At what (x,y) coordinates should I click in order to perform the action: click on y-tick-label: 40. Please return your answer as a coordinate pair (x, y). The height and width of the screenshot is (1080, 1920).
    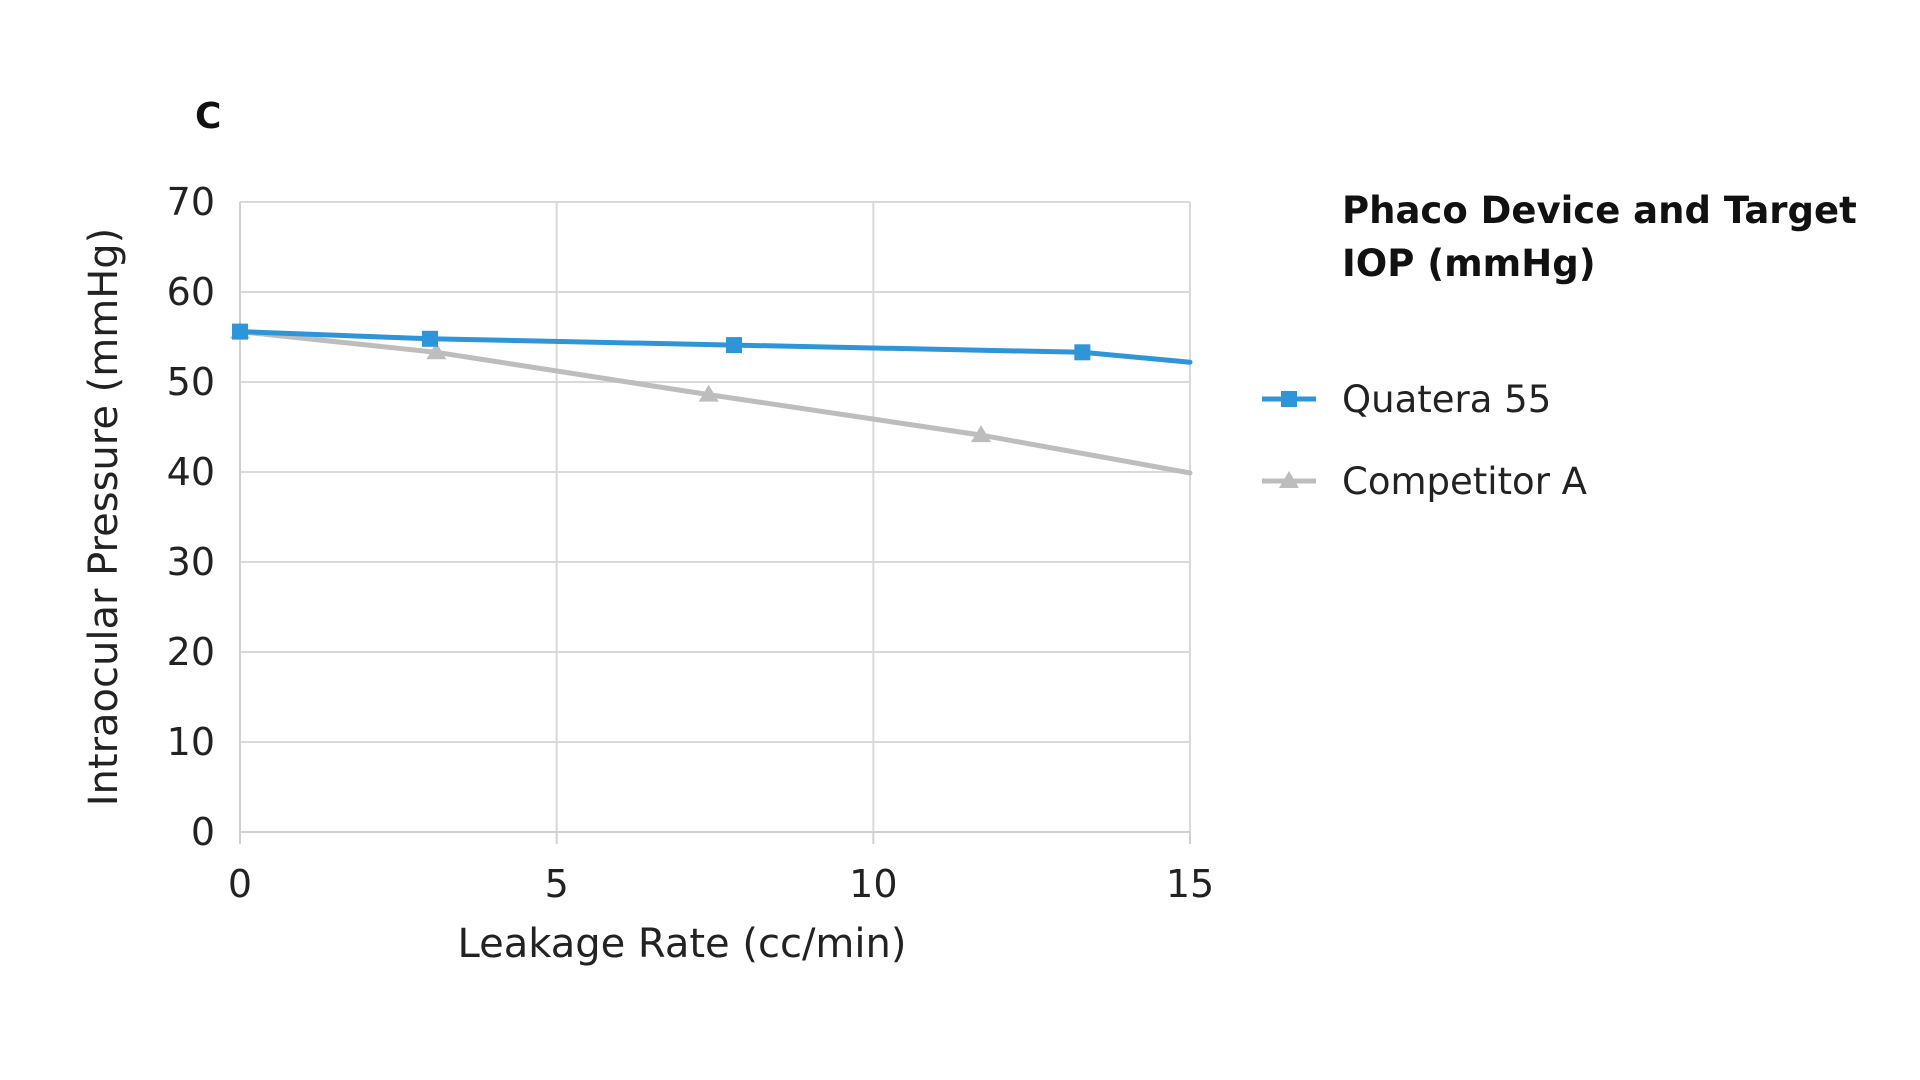
    Looking at the image, I should click on (191, 472).